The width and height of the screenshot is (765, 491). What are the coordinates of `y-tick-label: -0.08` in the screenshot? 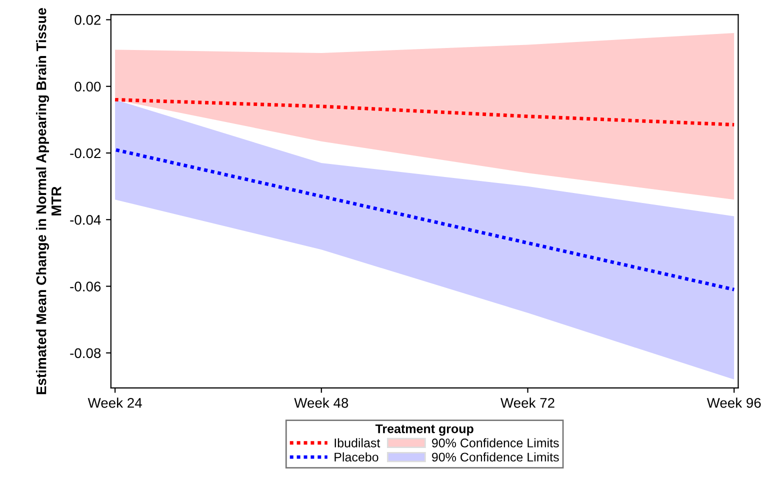 It's located at (85, 353).